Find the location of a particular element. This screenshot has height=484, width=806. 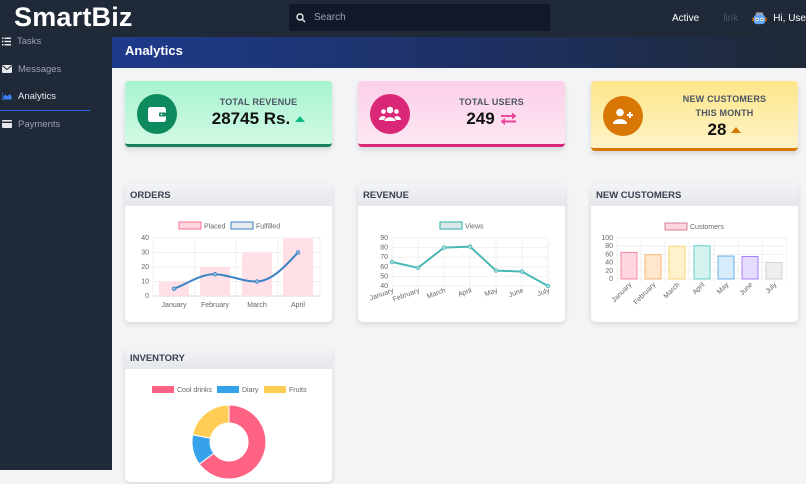

wallet-icon is located at coordinates (157, 114).